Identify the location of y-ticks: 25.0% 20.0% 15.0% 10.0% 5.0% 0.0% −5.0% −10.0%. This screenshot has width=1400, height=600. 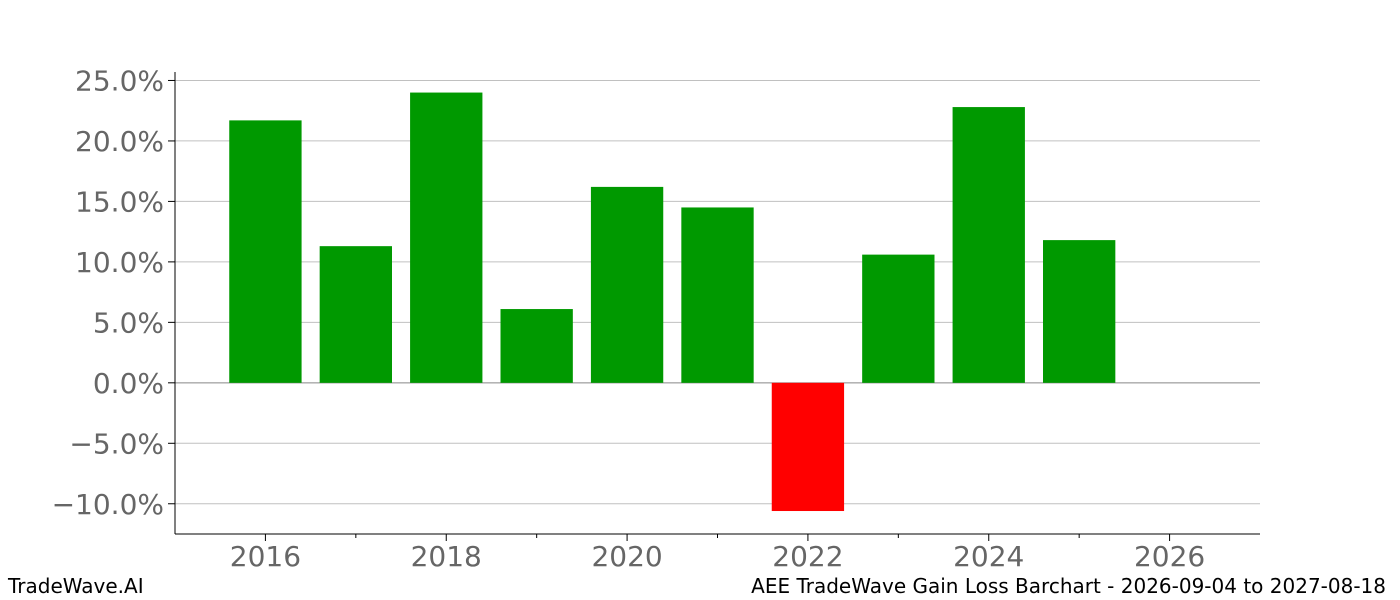
(113, 292).